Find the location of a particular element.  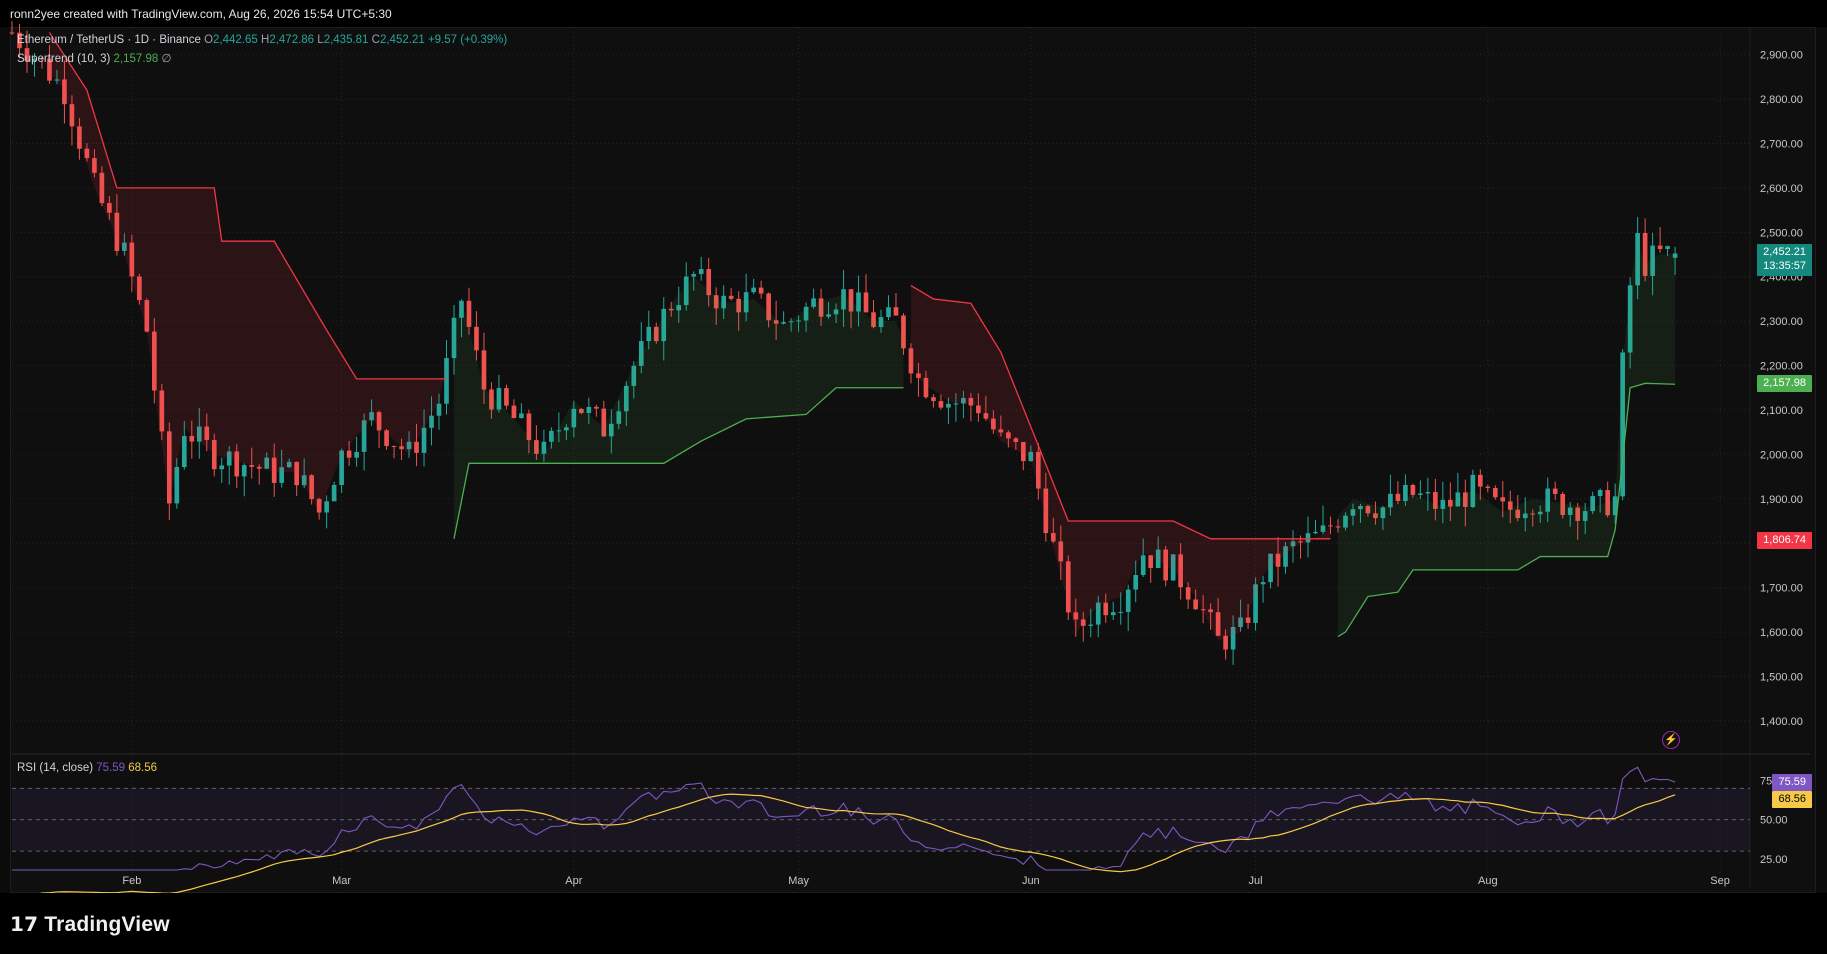

tradingview-logo-icon: 𝟭𝟳 is located at coordinates (24, 925).